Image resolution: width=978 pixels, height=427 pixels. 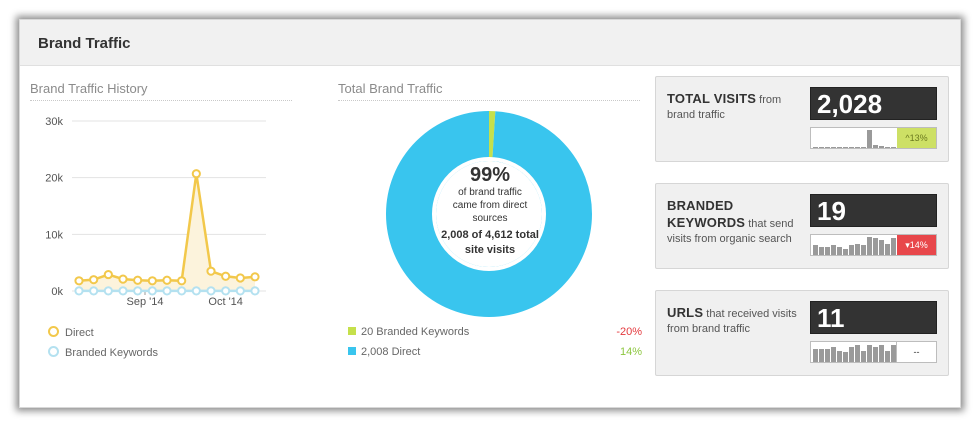 I want to click on urls-value: 11, so click(x=873, y=317).